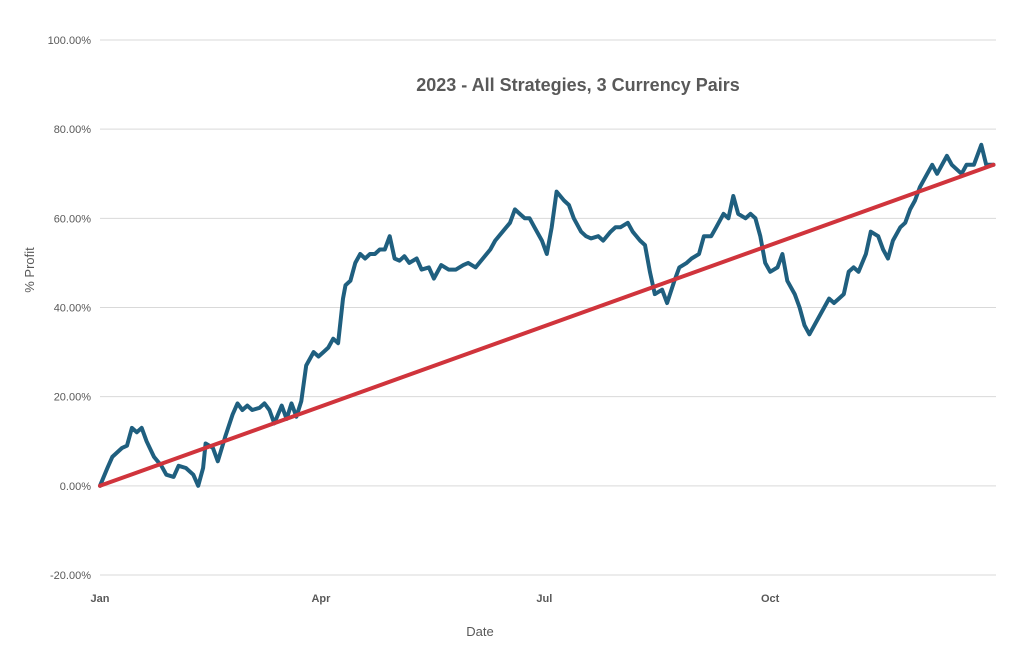  Describe the element at coordinates (70, 41) in the screenshot. I see `y-tick-label: 100.00%` at that location.